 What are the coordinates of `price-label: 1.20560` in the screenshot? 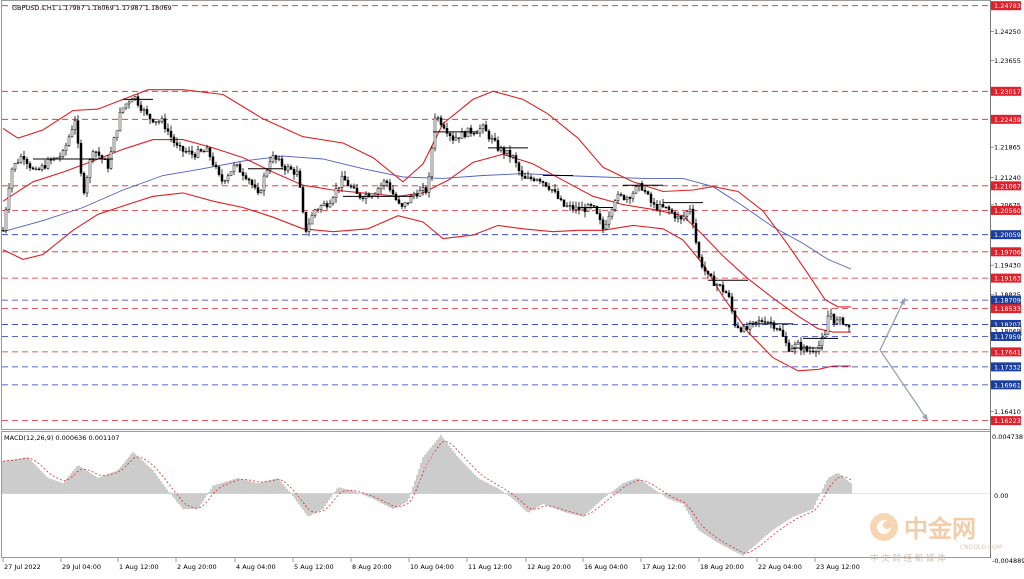 It's located at (1007, 211).